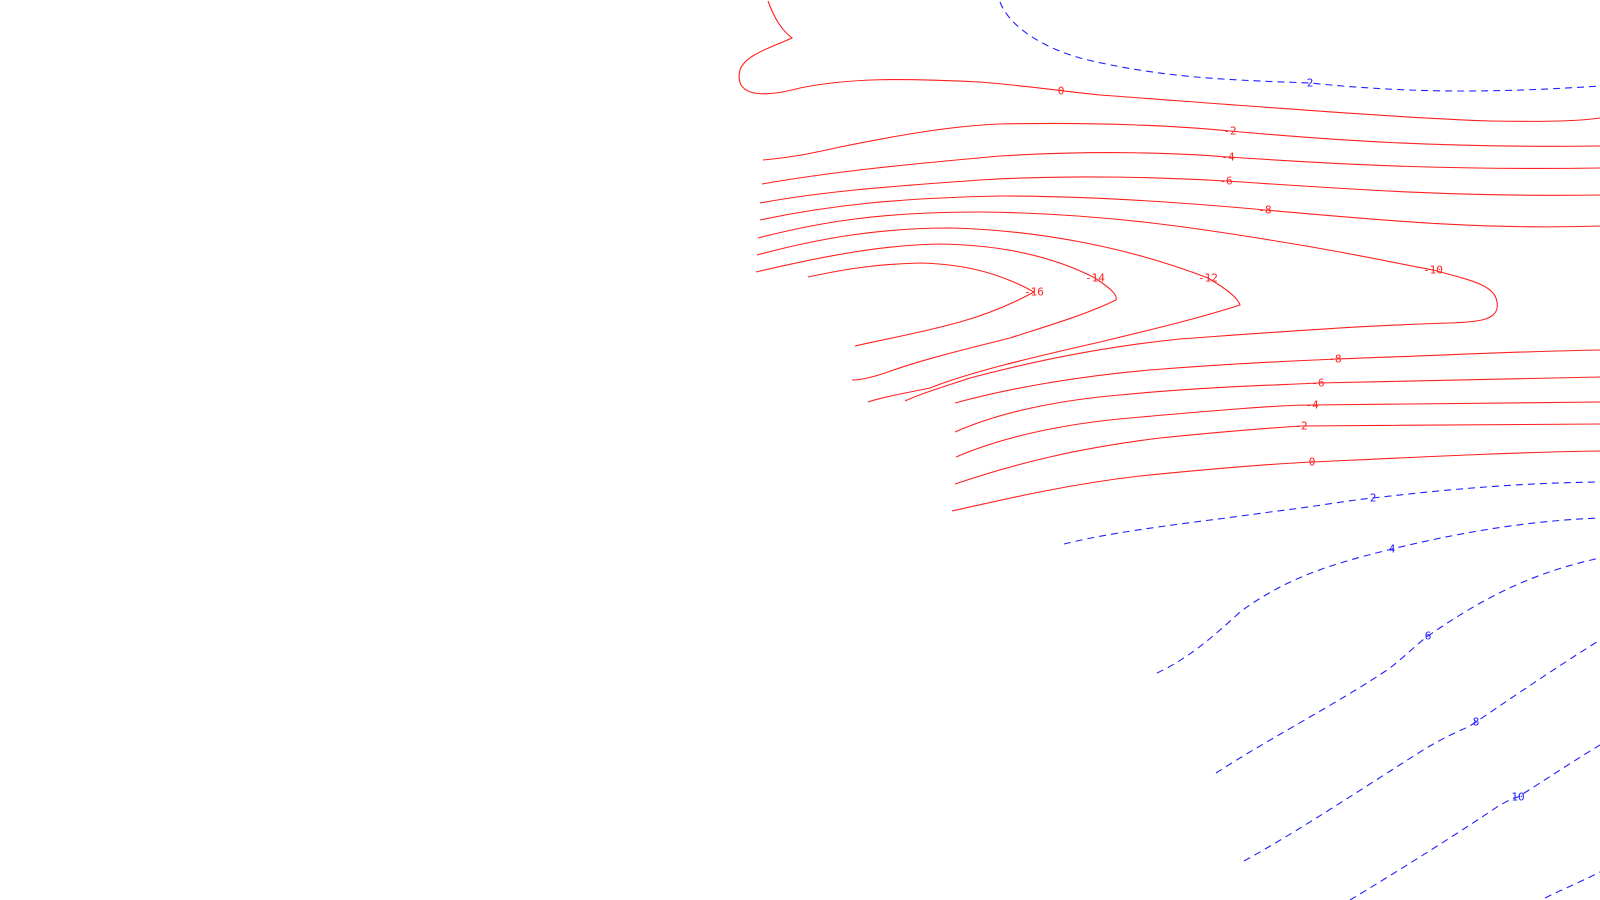  What do you see at coordinates (1392, 549) in the screenshot?
I see `contour-label-p4: 4` at bounding box center [1392, 549].